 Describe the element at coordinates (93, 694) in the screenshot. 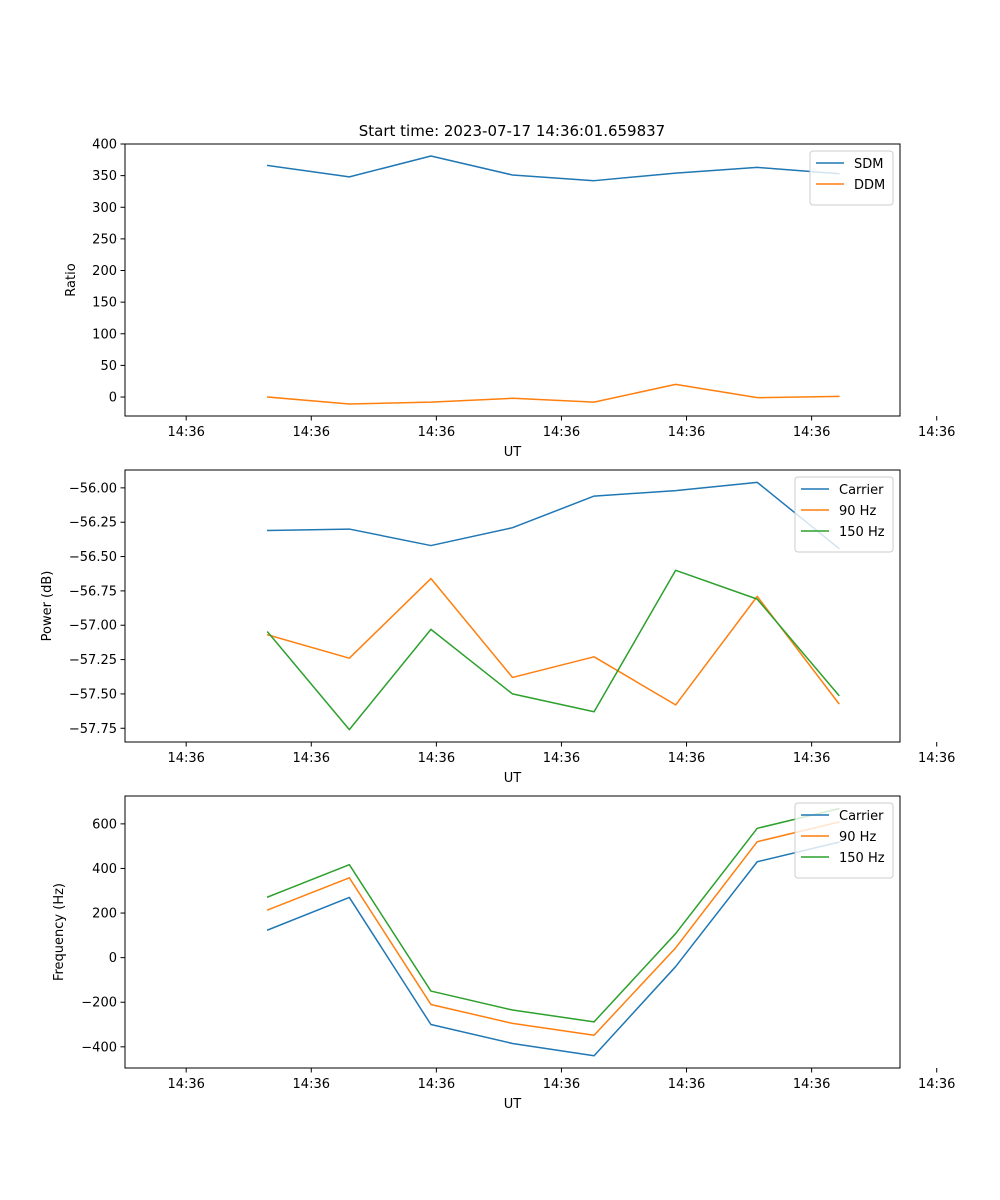

I see `y-tick-label: −57.50` at that location.